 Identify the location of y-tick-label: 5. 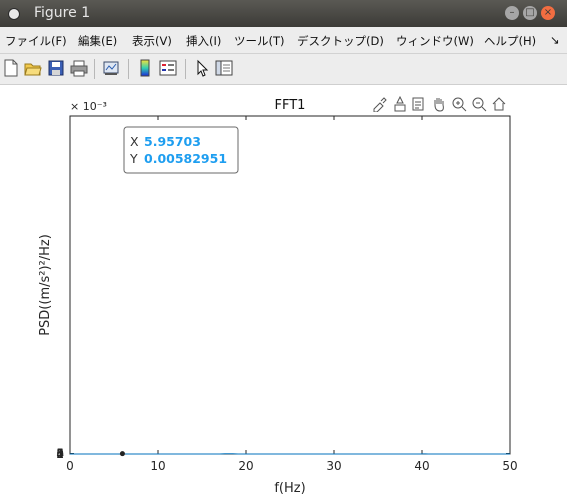
(60, 454).